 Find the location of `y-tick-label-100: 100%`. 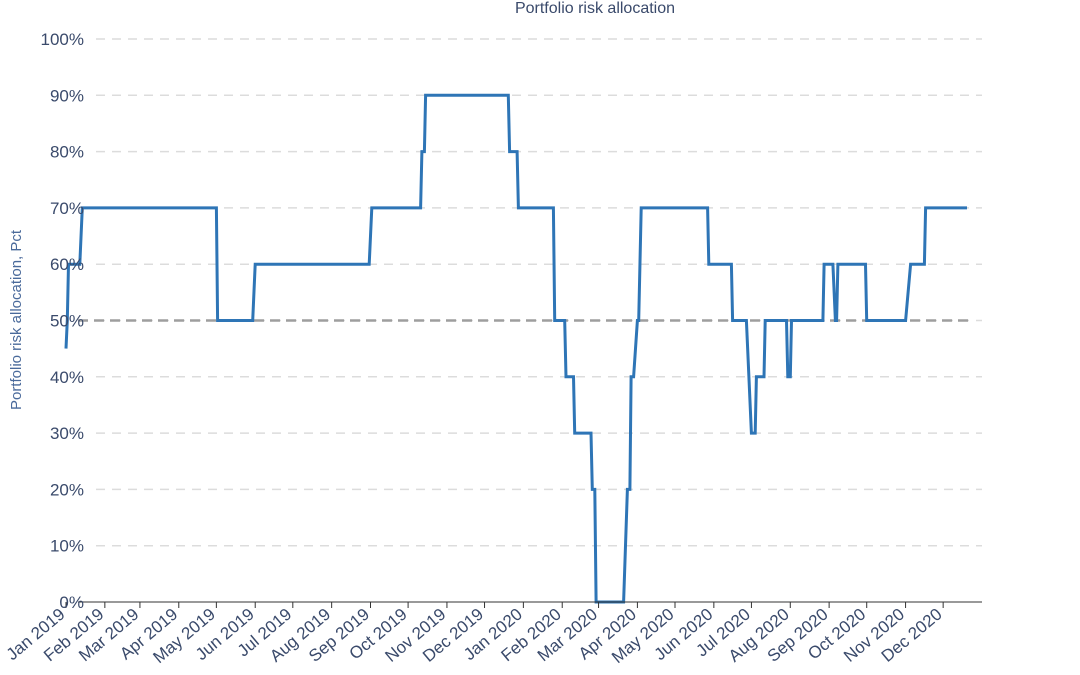

y-tick-label-100: 100% is located at coordinates (62, 39).